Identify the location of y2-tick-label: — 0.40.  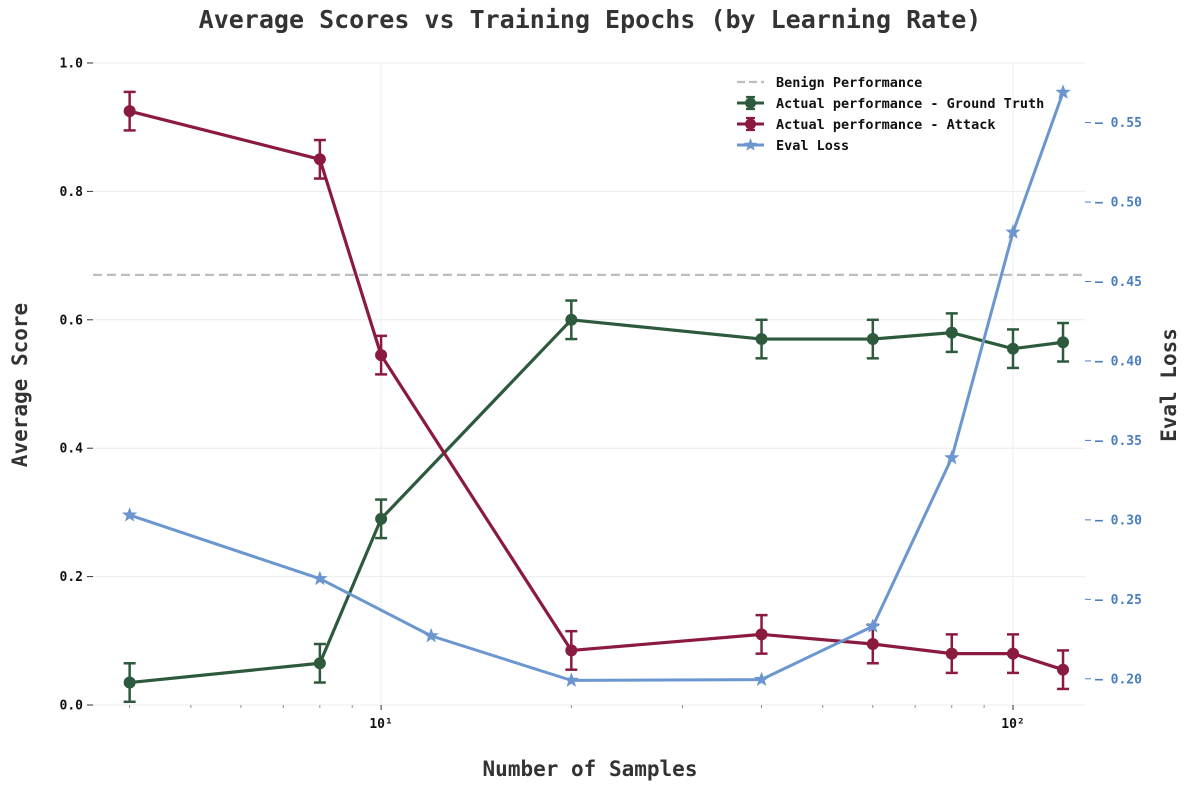
(1118, 361).